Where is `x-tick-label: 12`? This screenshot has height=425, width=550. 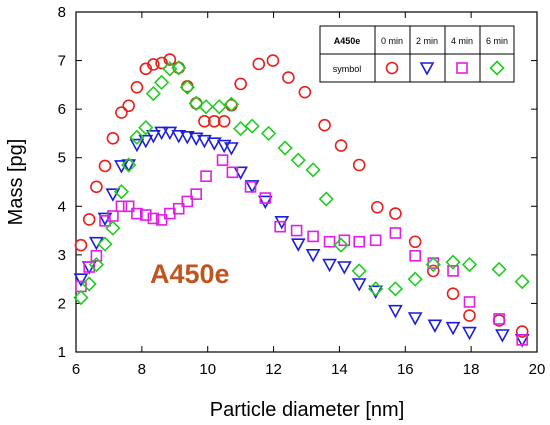
x-tick-label: 12 is located at coordinates (273, 369).